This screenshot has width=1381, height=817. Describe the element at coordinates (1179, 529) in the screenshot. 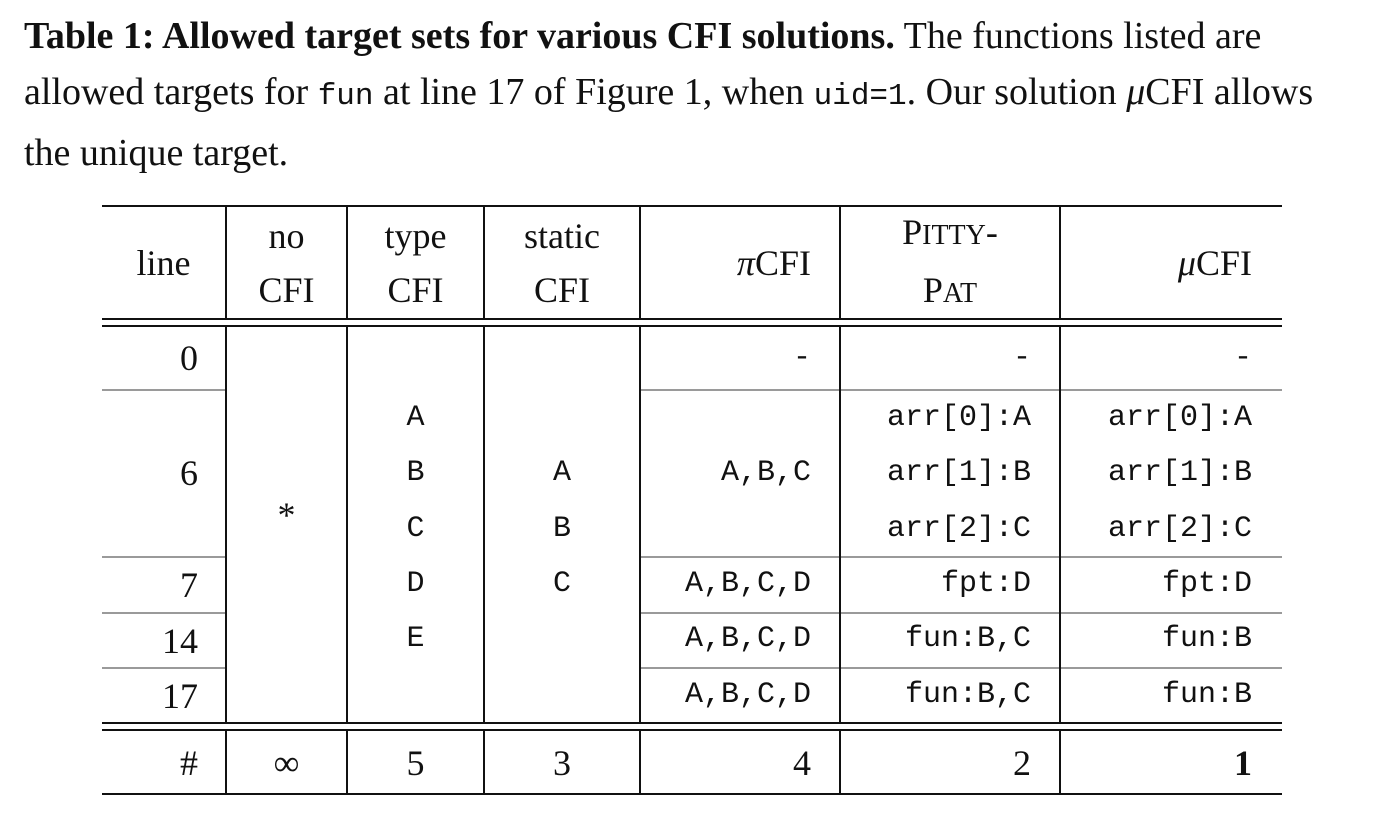

I see `mu-cfi-cell: arr[2]:C` at that location.